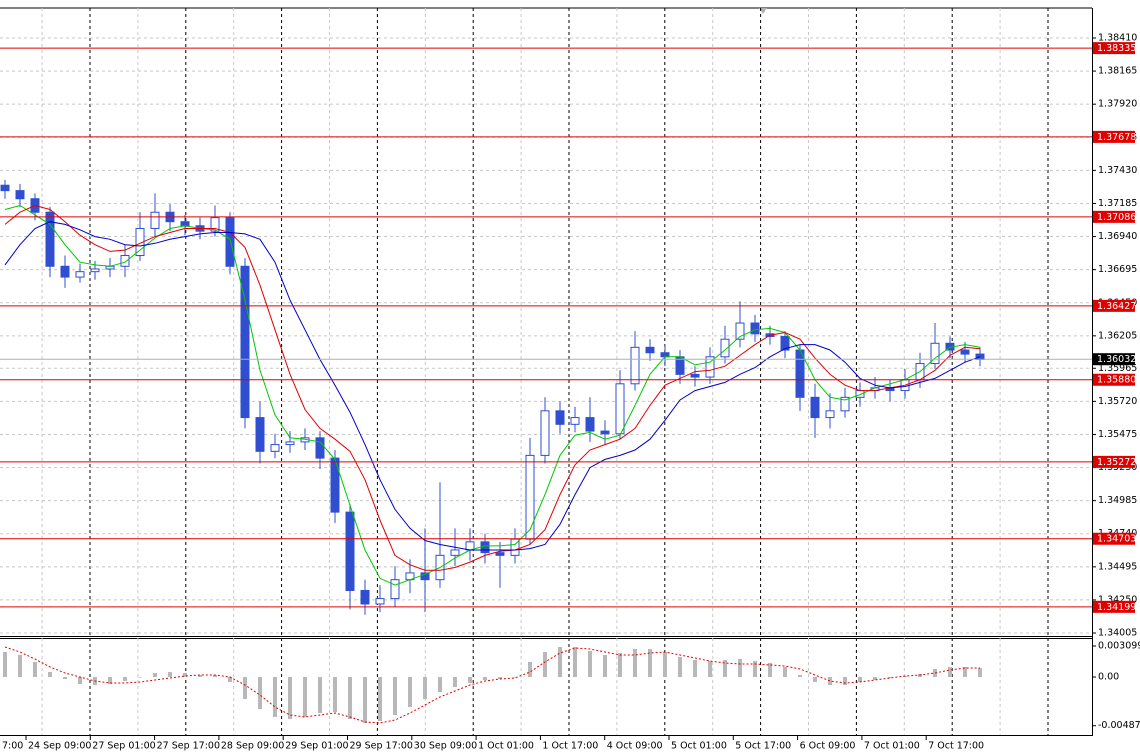 The image size is (1140, 754). Describe the element at coordinates (1117, 335) in the screenshot. I see `y-tick-label: 1.36205` at that location.